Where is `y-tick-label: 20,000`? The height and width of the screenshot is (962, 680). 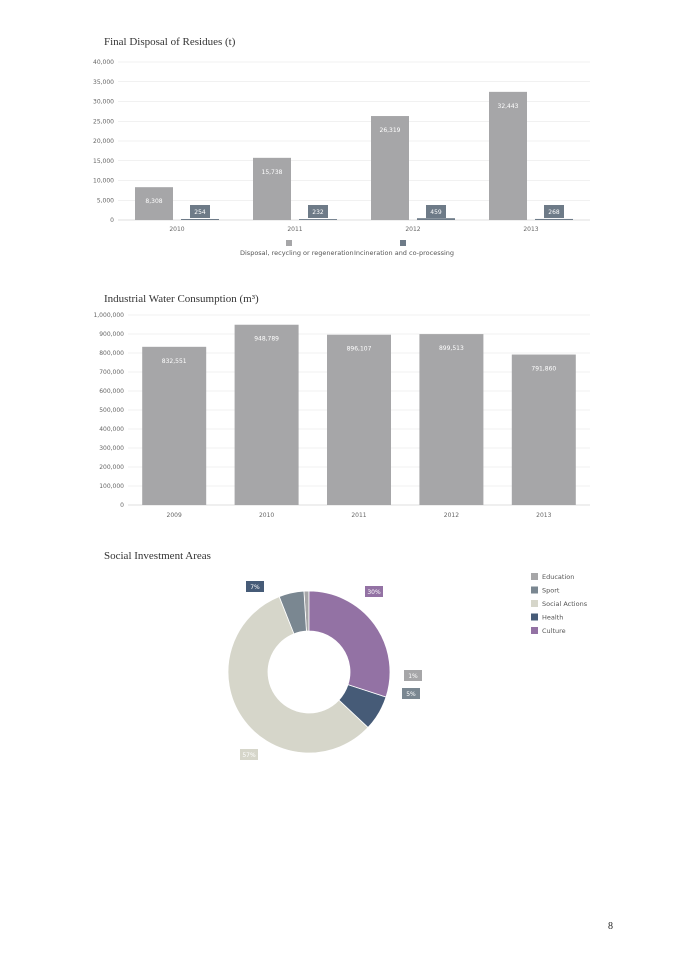
y-tick-label: 20,000 is located at coordinates (103, 141).